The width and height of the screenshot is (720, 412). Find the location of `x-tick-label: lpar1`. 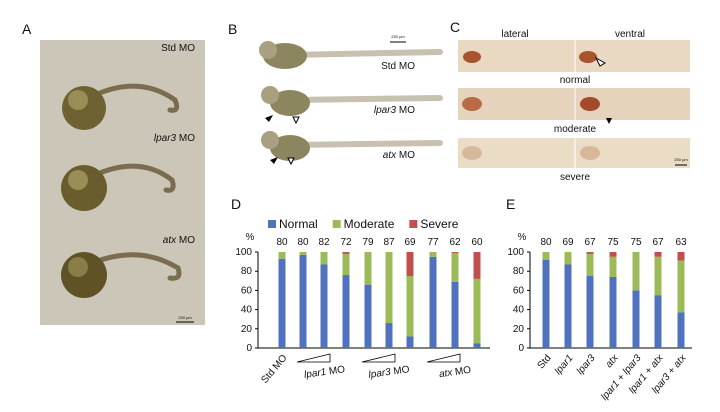

x-tick-label: lpar1 is located at coordinates (564, 365).